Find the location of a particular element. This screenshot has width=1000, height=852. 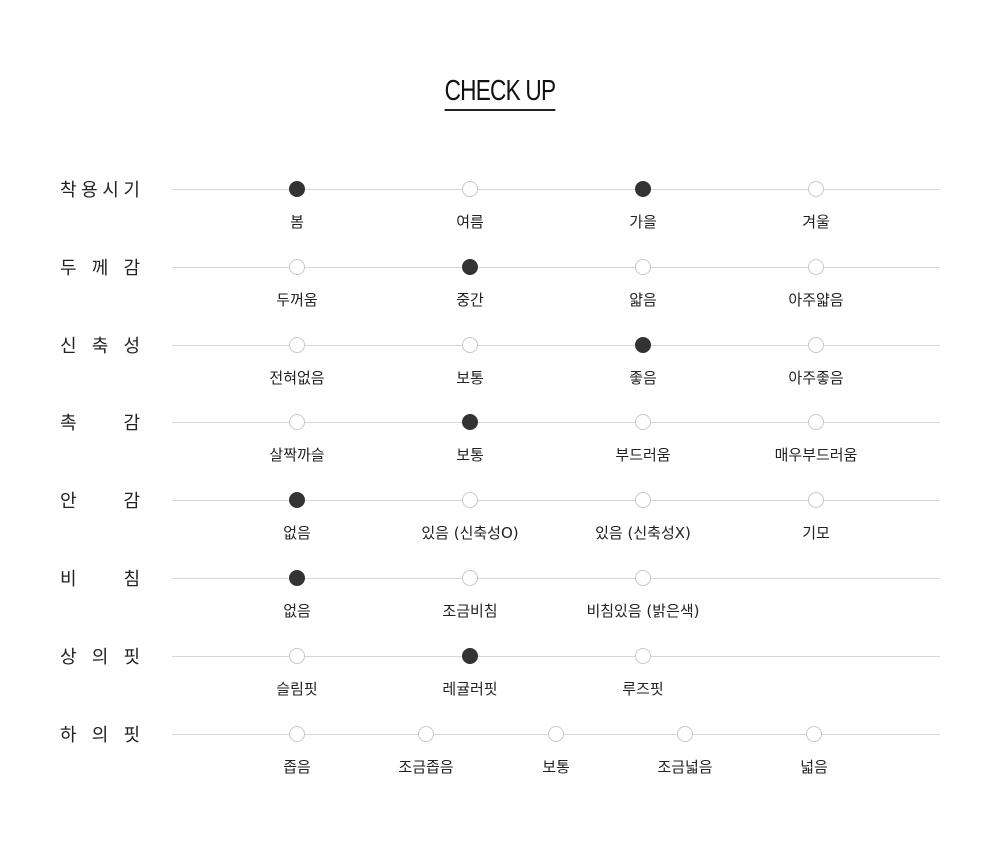

option-label: 겨울 is located at coordinates (816, 222).